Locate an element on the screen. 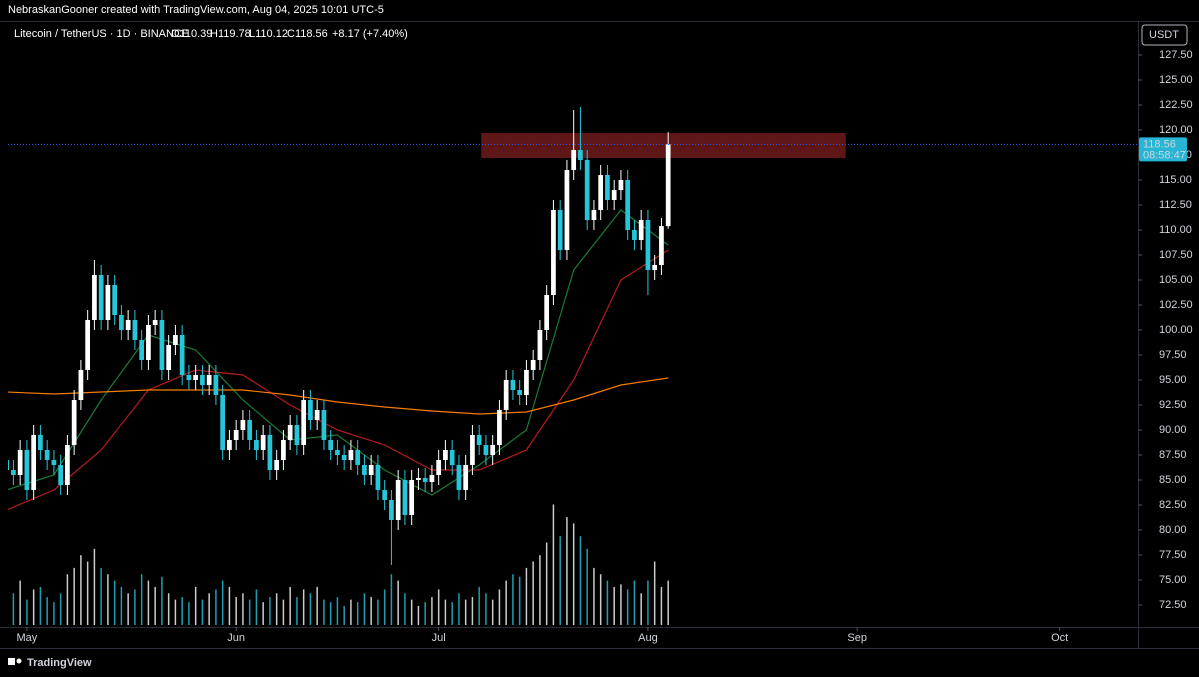 This screenshot has width=1199, height=677. y-tick-label: 110.00 is located at coordinates (1175, 230).